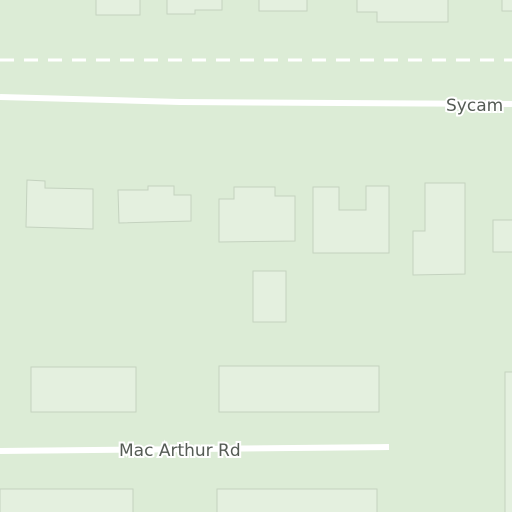 This screenshot has height=512, width=512. Describe the element at coordinates (180, 451) in the screenshot. I see `road-label-mac-arthur-rd: Mac Arthur Rd` at that location.